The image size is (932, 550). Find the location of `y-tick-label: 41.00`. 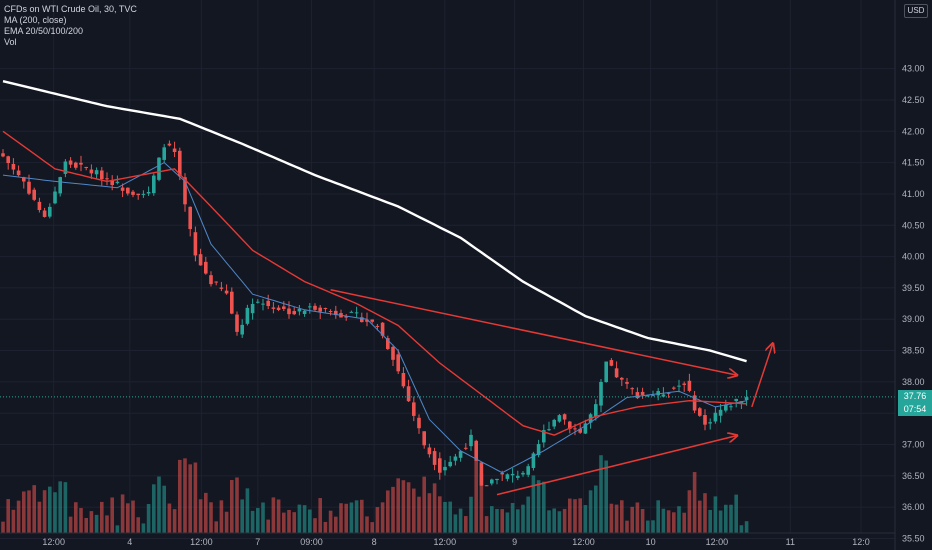

y-tick-label: 41.00 is located at coordinates (913, 194).